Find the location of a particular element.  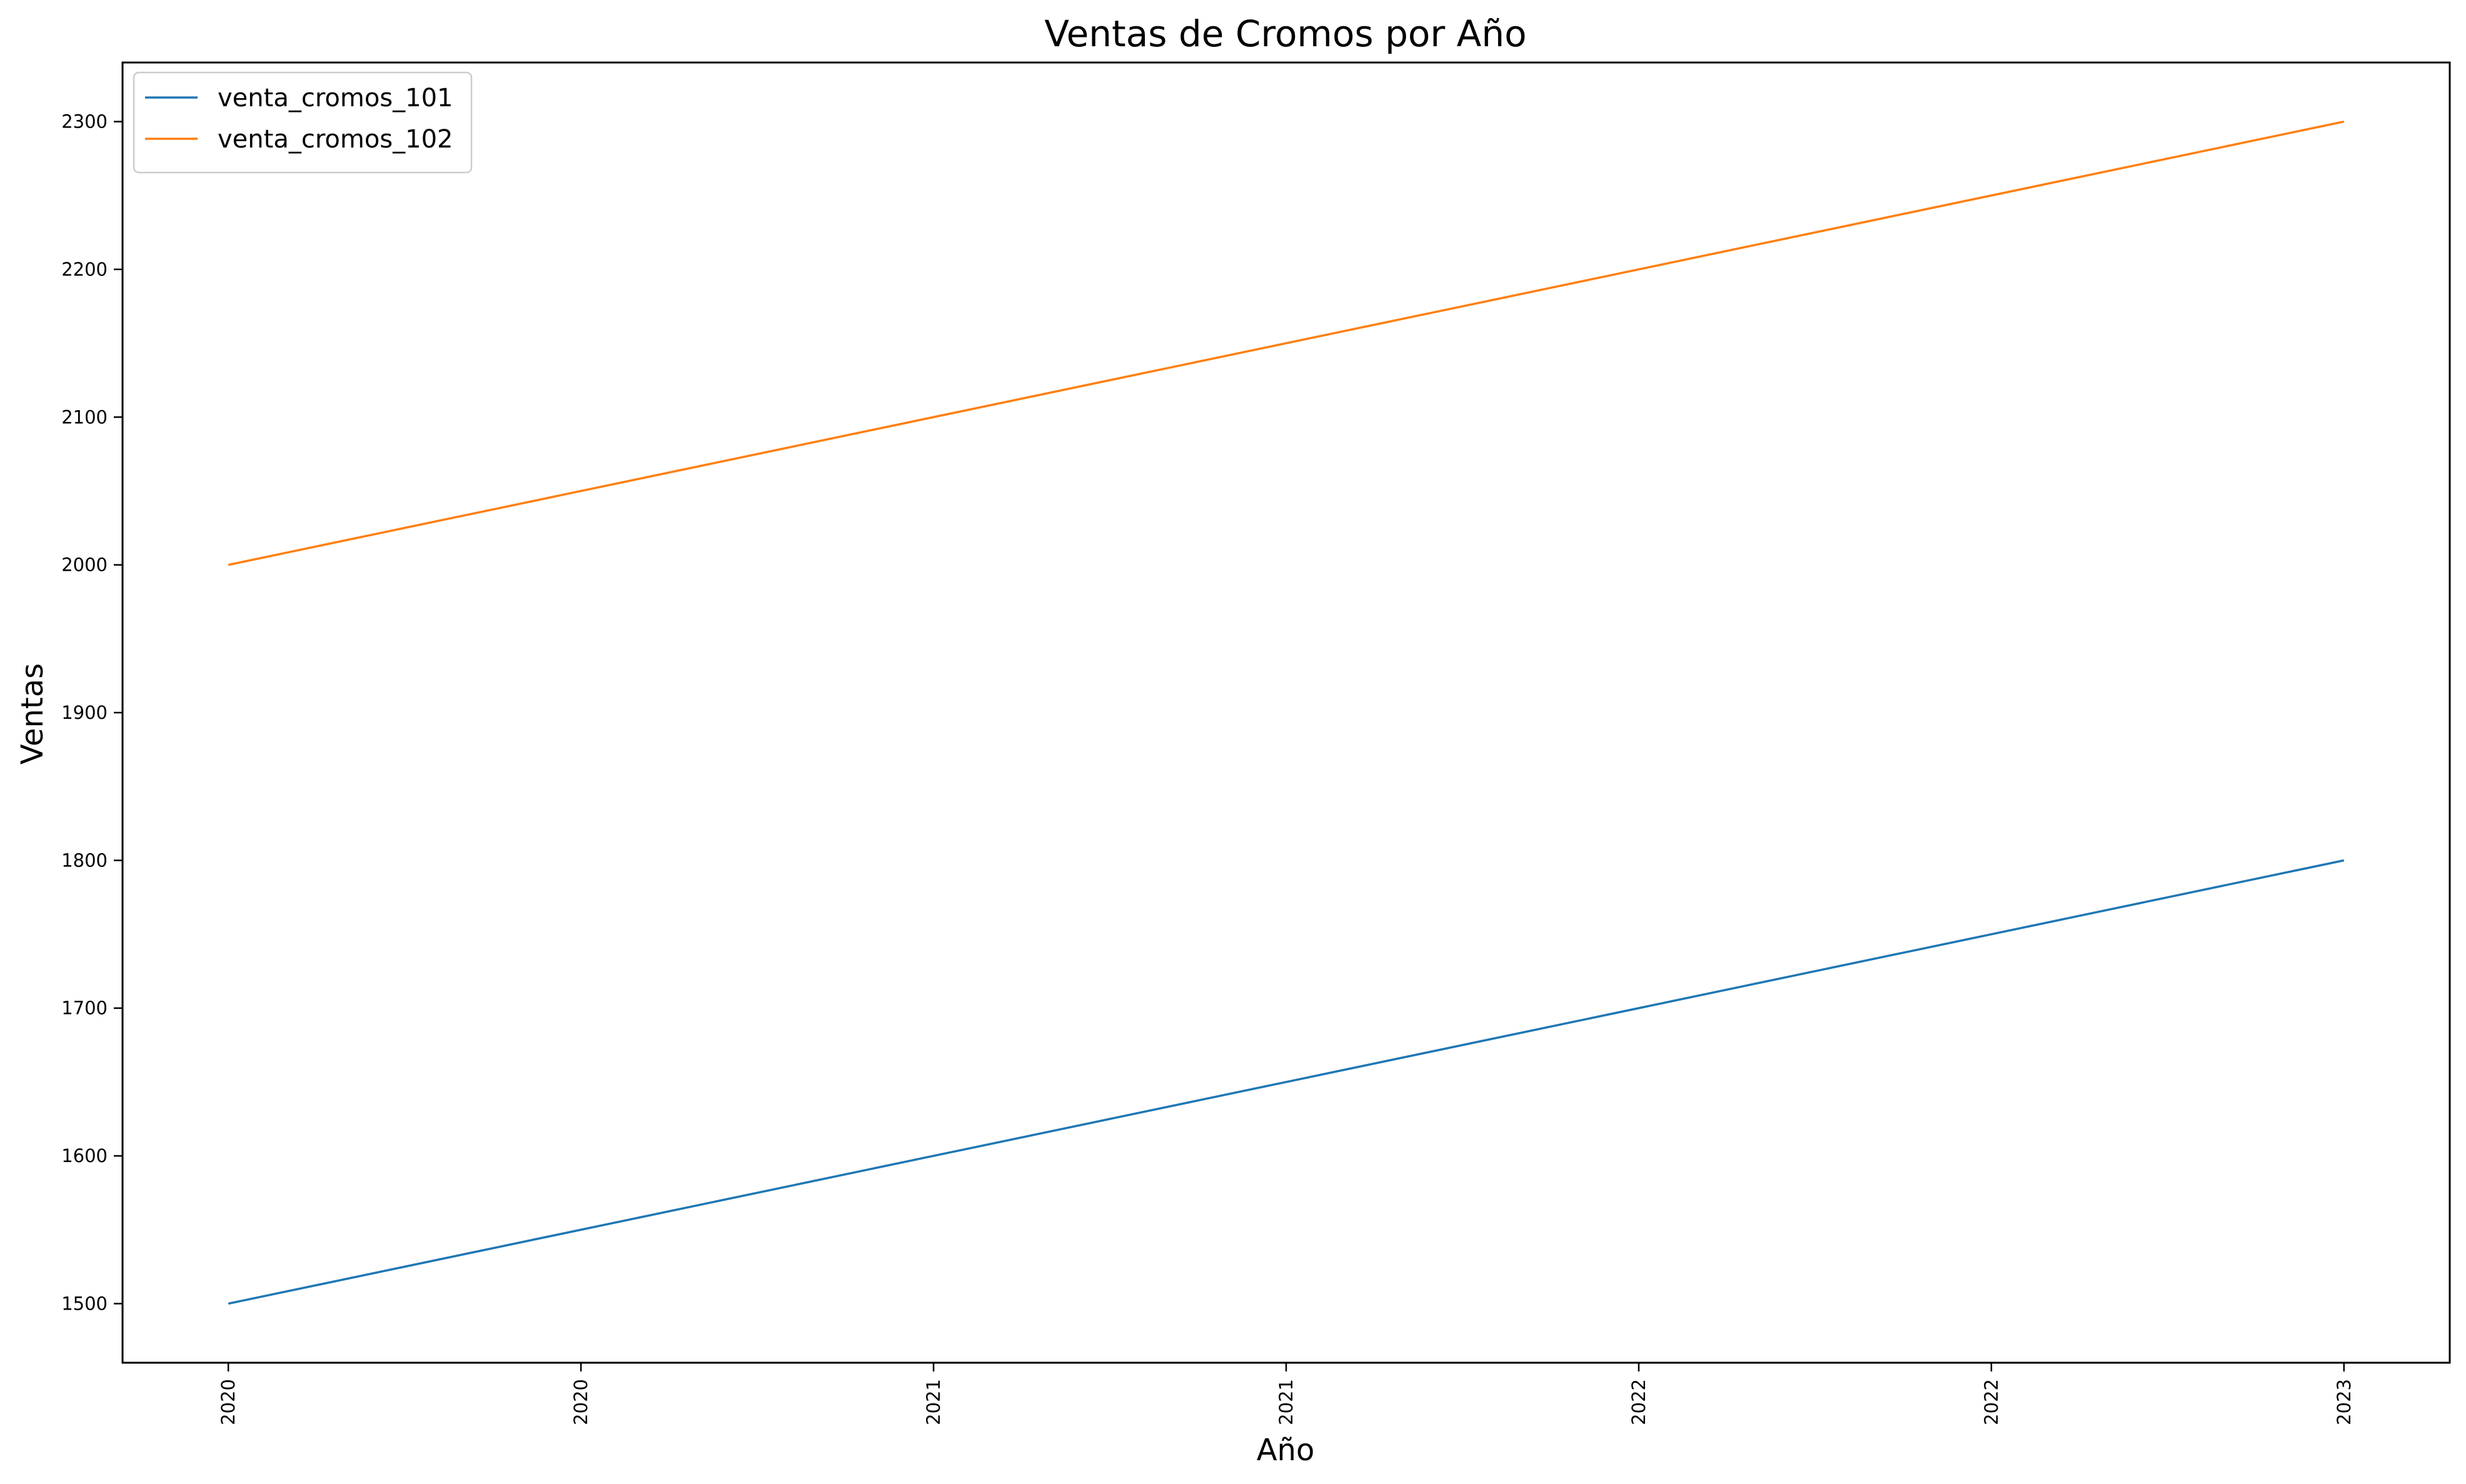

y-tick-label: 1600 is located at coordinates (84, 1155).